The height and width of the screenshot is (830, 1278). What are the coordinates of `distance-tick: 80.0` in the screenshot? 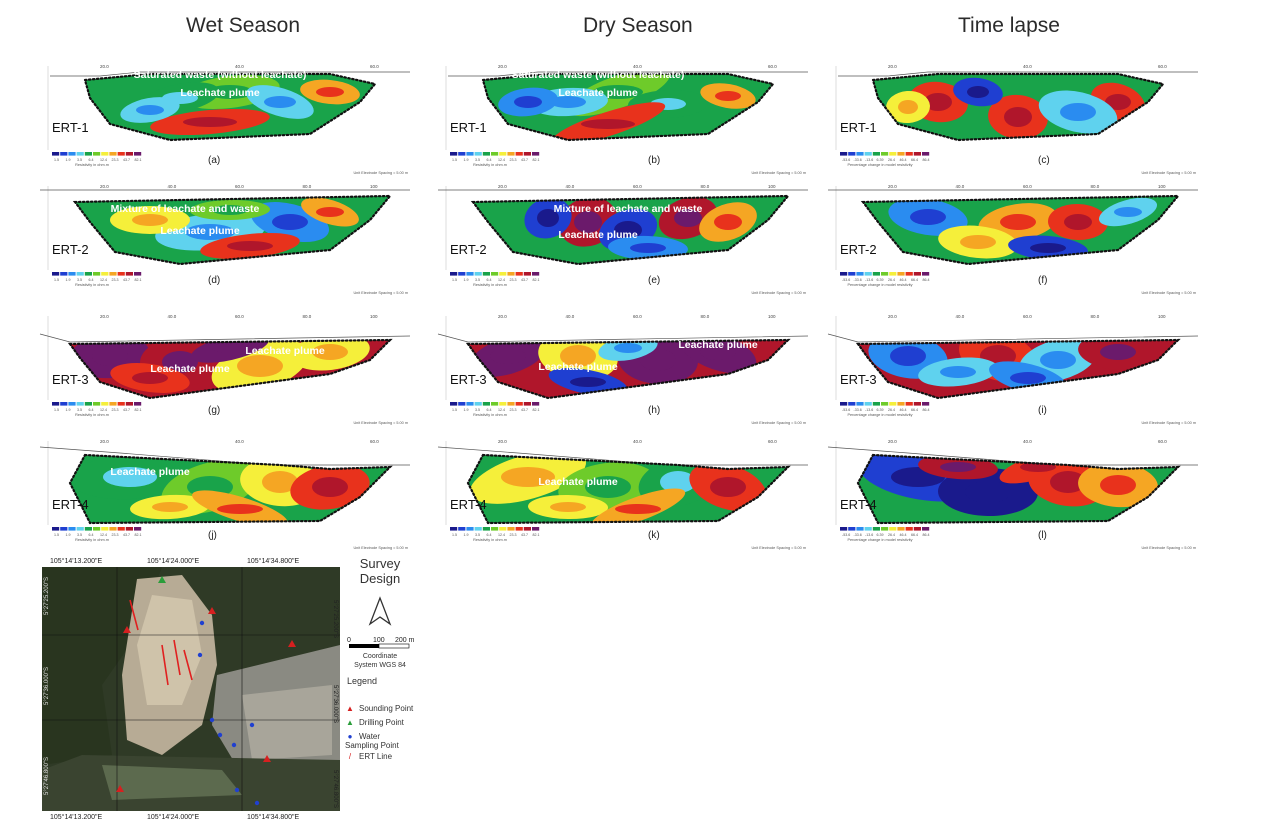 It's located at (705, 316).